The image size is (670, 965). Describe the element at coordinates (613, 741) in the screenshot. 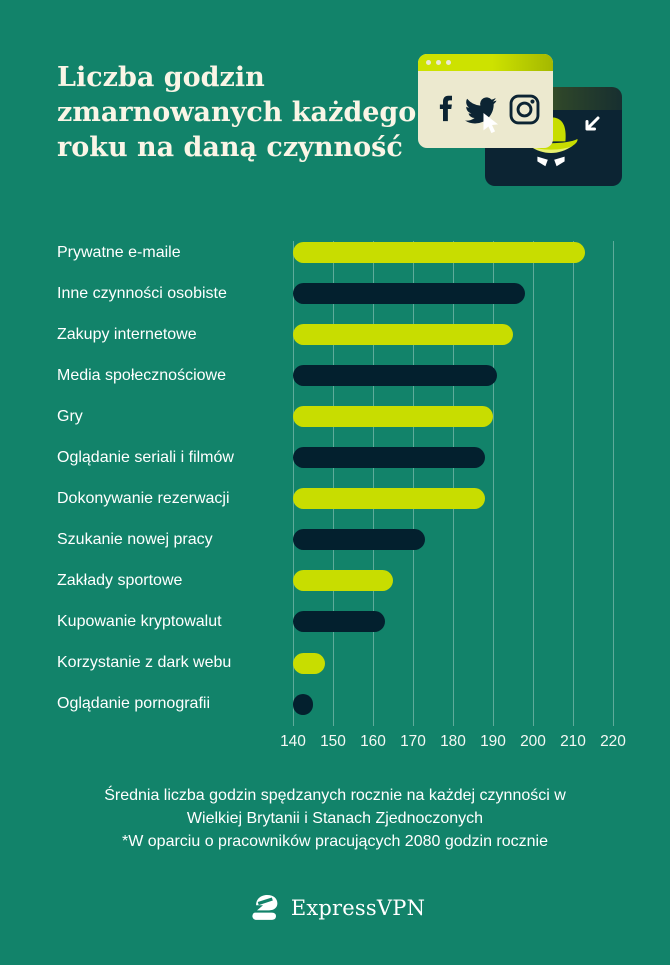

I see `x-tick-label: 220` at that location.